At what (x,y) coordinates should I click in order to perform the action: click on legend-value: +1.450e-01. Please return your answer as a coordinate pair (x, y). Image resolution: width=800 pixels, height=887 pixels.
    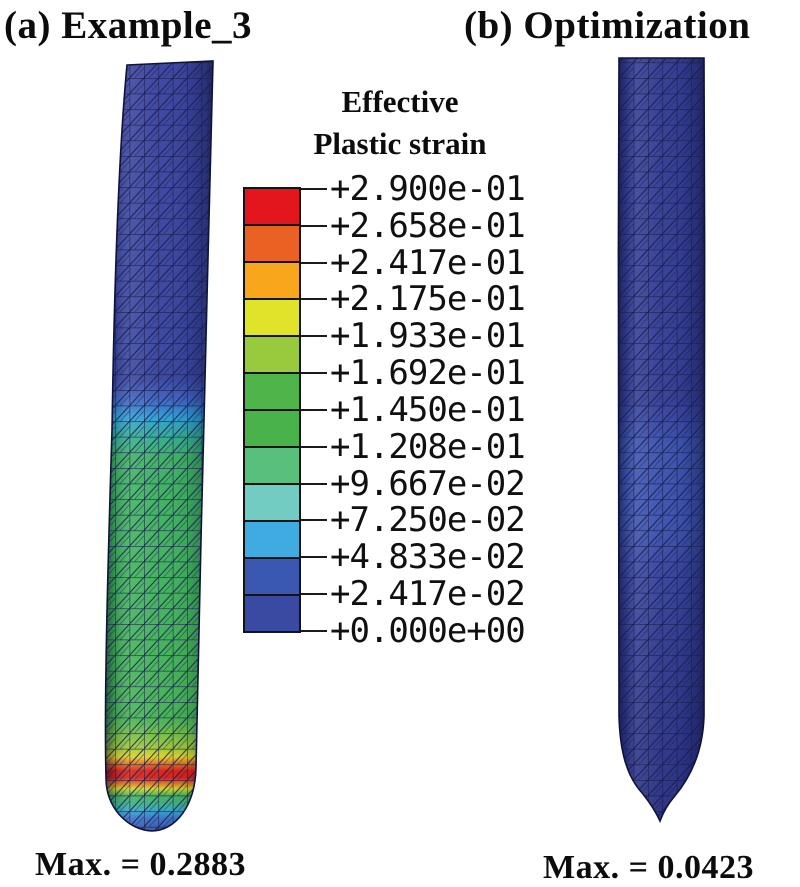
    Looking at the image, I should click on (428, 410).